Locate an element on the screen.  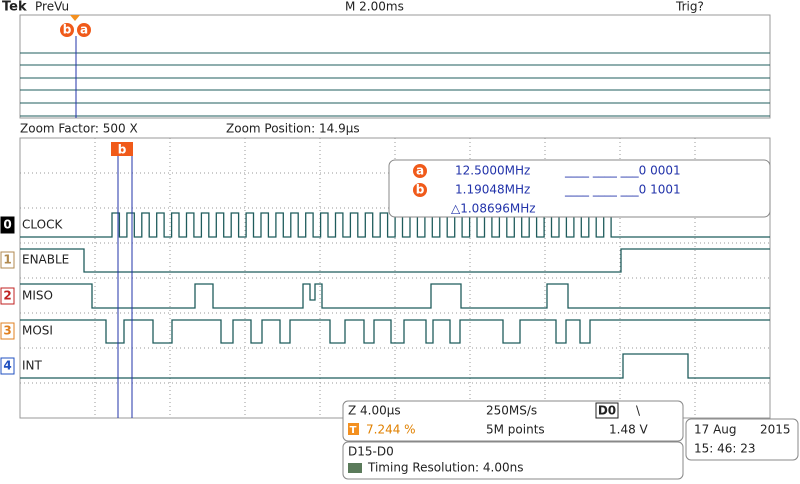
trigger-position: 7.244 % is located at coordinates (391, 430).